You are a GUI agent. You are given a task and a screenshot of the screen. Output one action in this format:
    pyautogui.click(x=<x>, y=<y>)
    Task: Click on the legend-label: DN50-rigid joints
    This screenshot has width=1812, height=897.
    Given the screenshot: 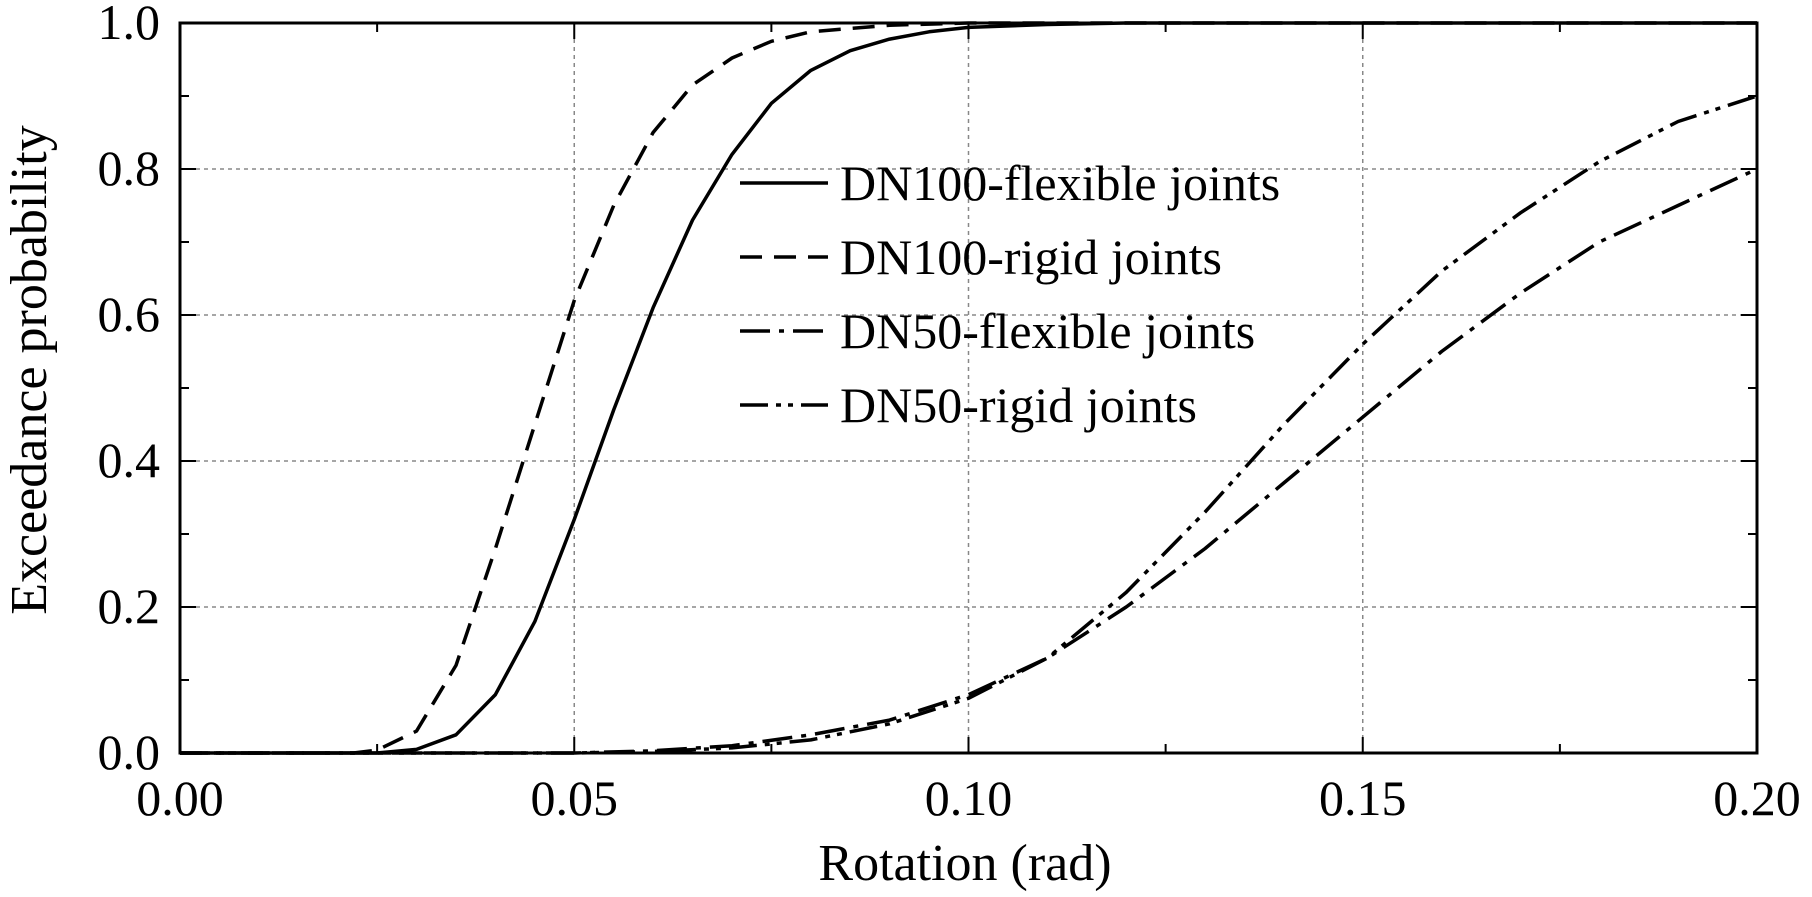 What is the action you would take?
    pyautogui.click(x=1018, y=405)
    